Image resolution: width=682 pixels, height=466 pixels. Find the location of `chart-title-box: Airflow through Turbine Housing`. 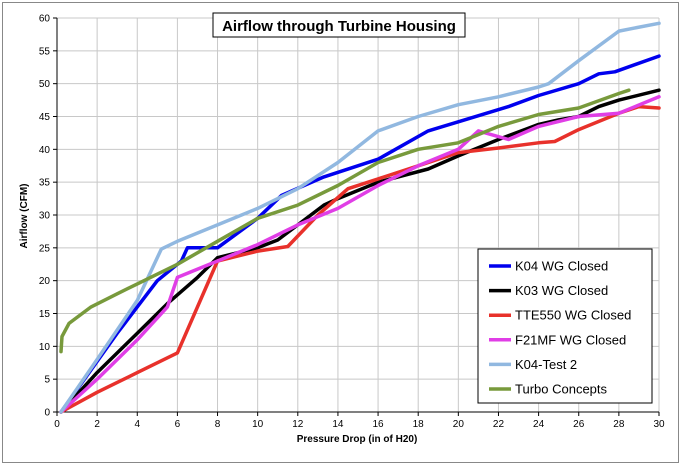

chart-title-box: Airflow through Turbine Housing is located at coordinates (339, 25).